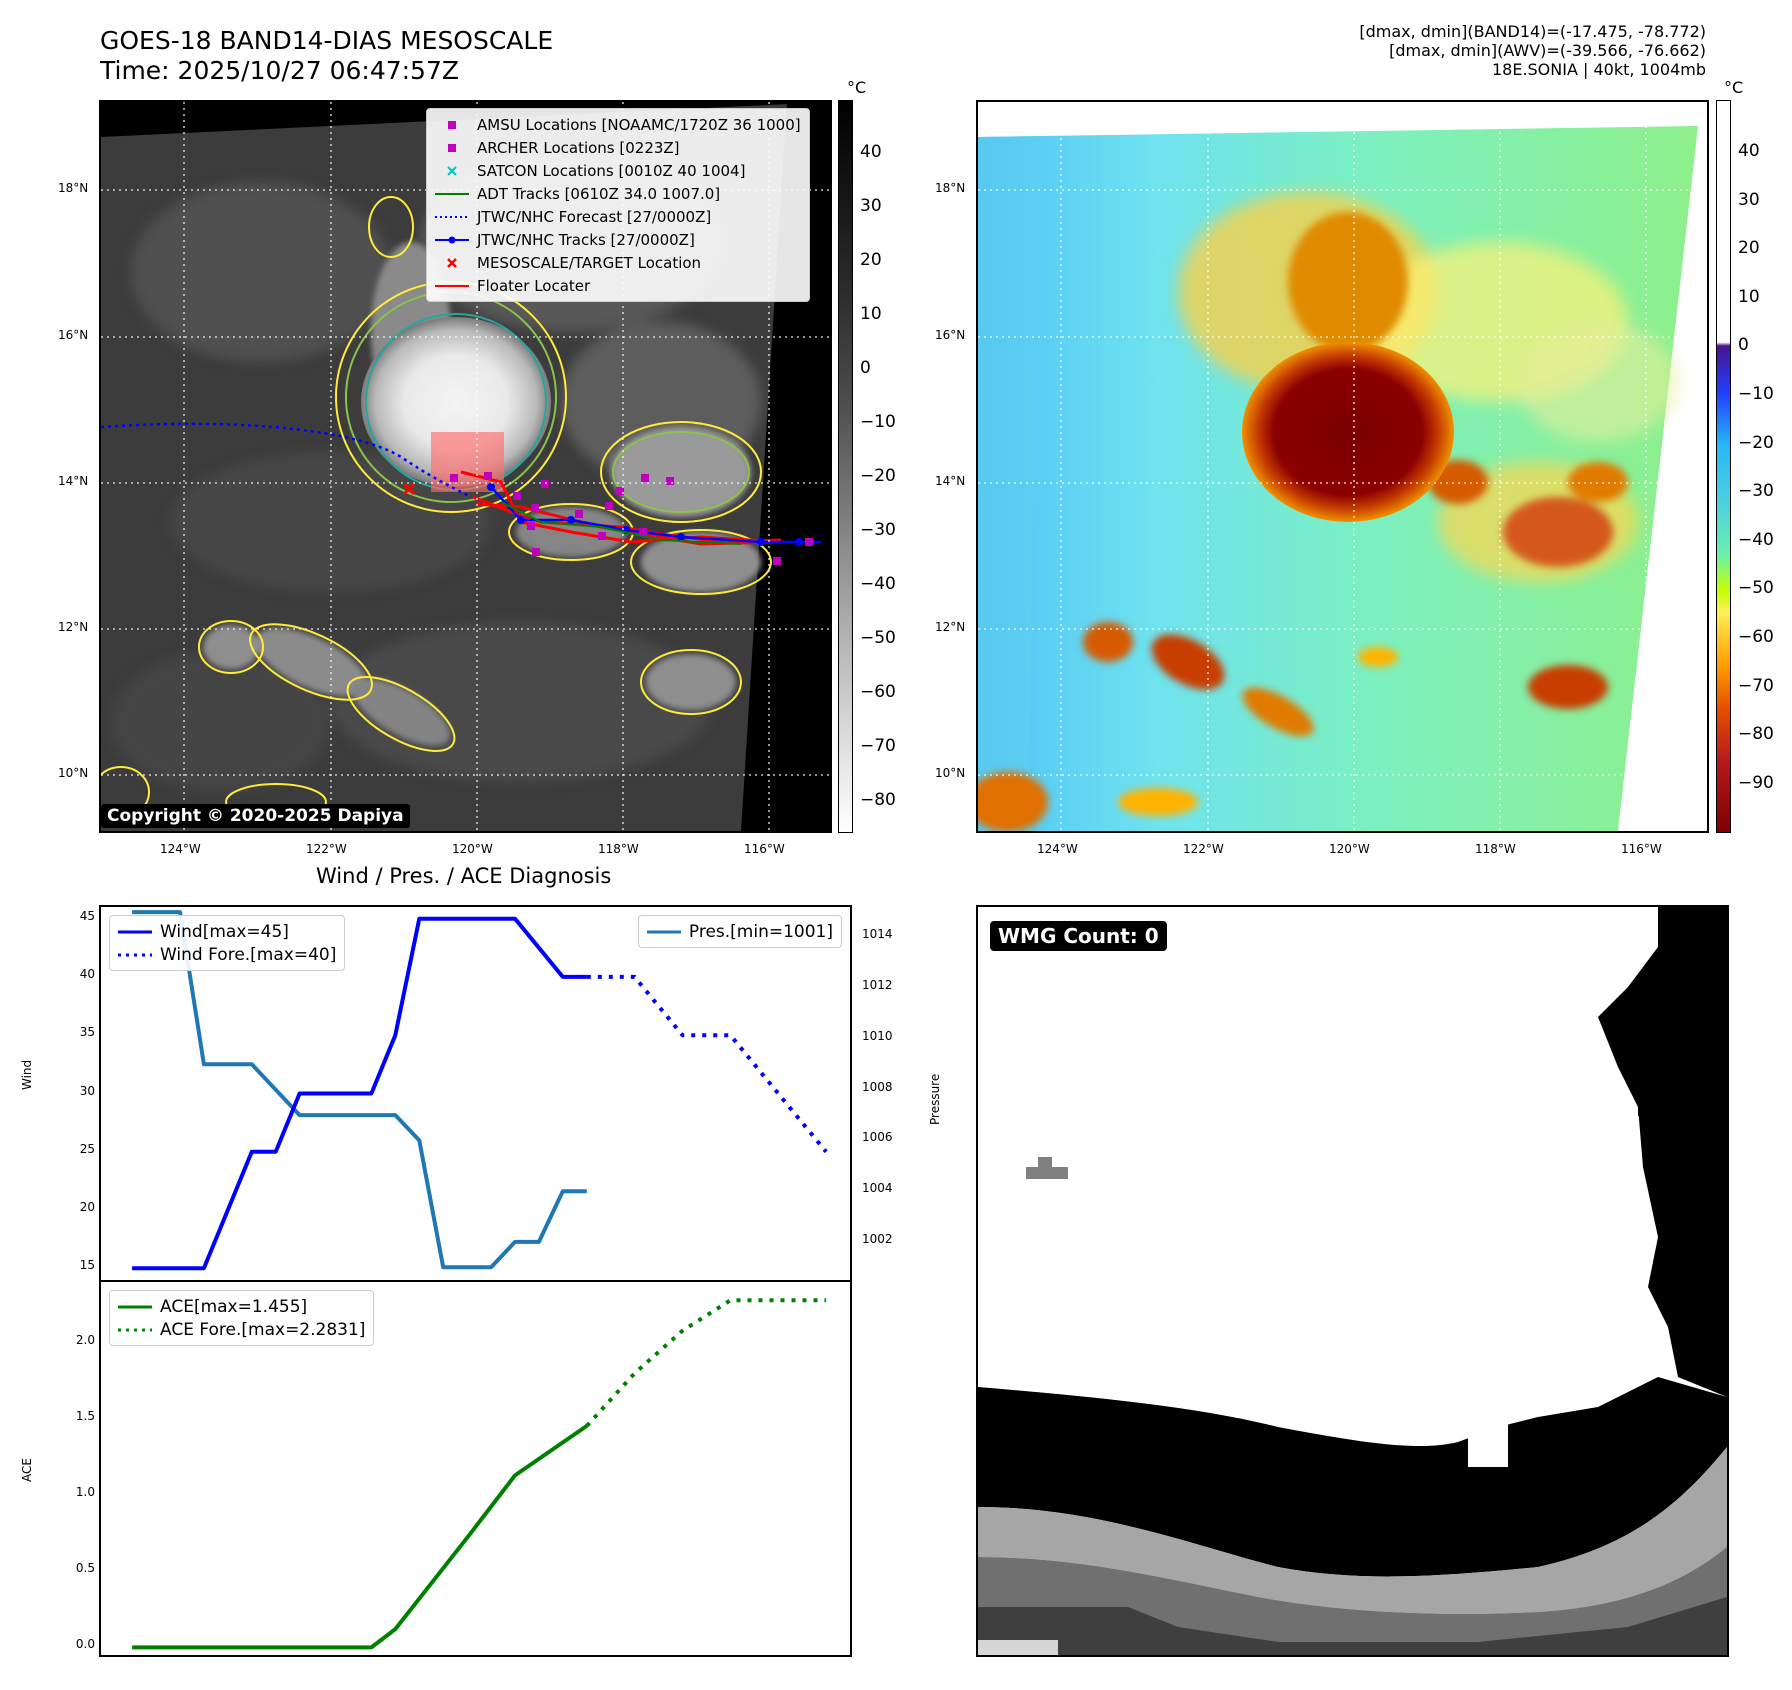 This screenshot has height=1690, width=1792. I want to click on pressure-ylabel: Pressure, so click(935, 1099).